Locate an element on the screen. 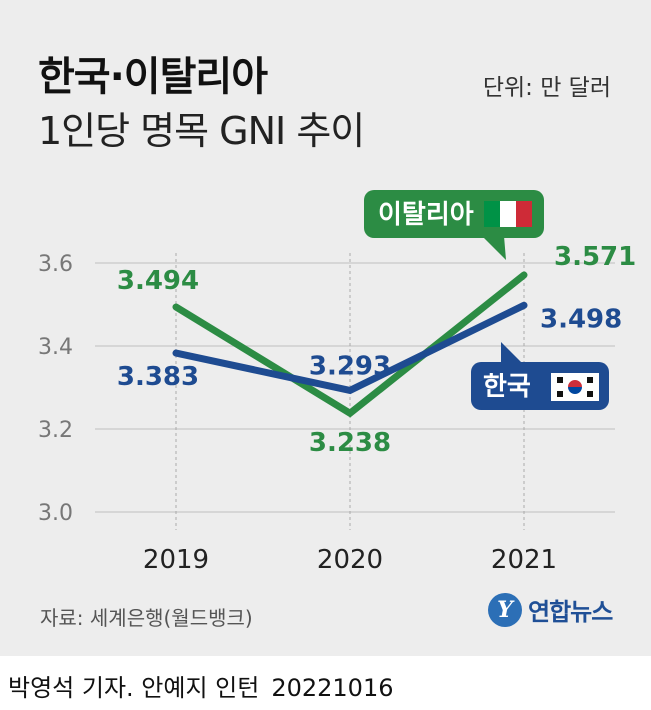 This screenshot has height=710, width=651. legend-label-korea: 한국 is located at coordinates (507, 387).